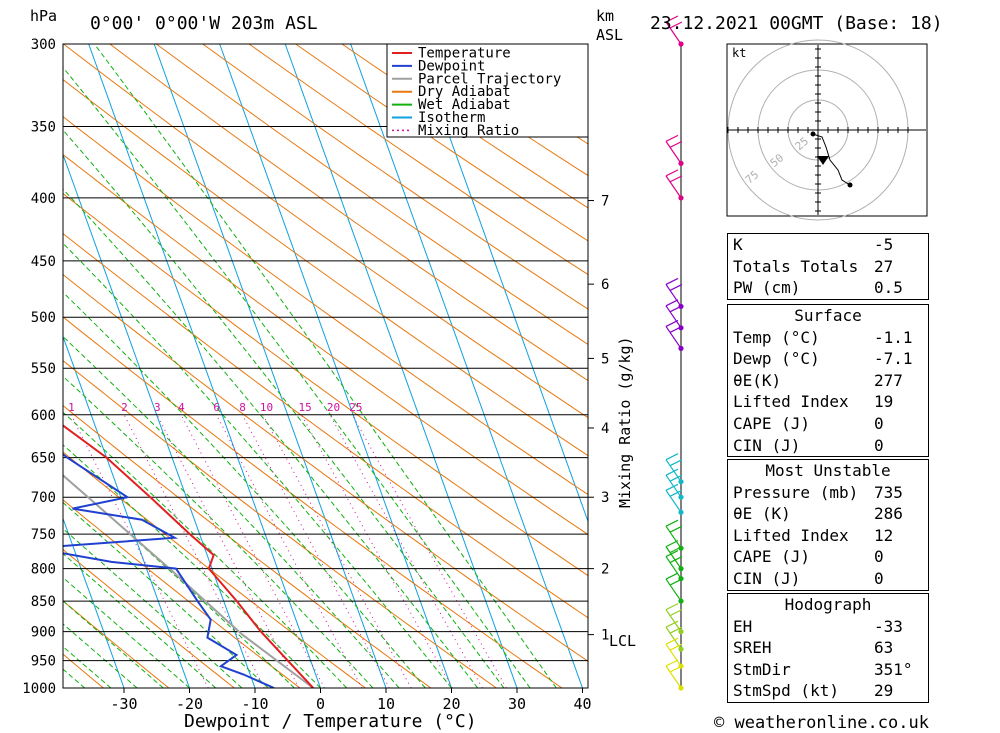 The height and width of the screenshot is (733, 1000). Describe the element at coordinates (813, 648) in the screenshot. I see `hodograph-row: SREH 63` at that location.